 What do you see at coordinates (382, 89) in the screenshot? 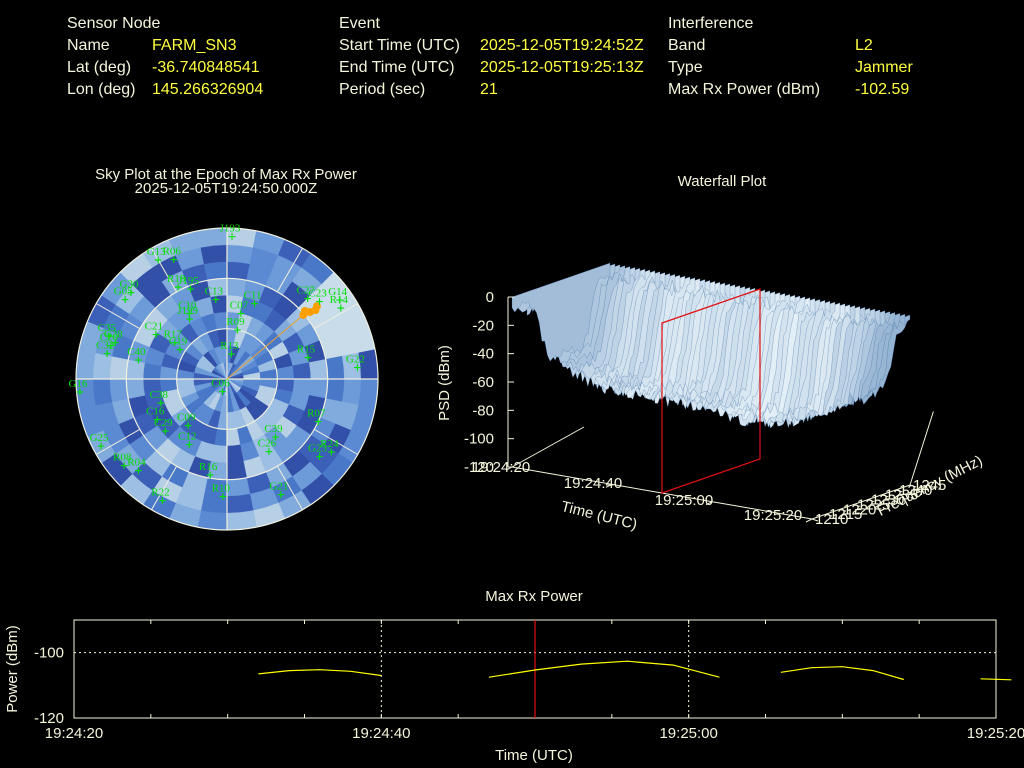
I see `period-label: Period (sec)` at bounding box center [382, 89].